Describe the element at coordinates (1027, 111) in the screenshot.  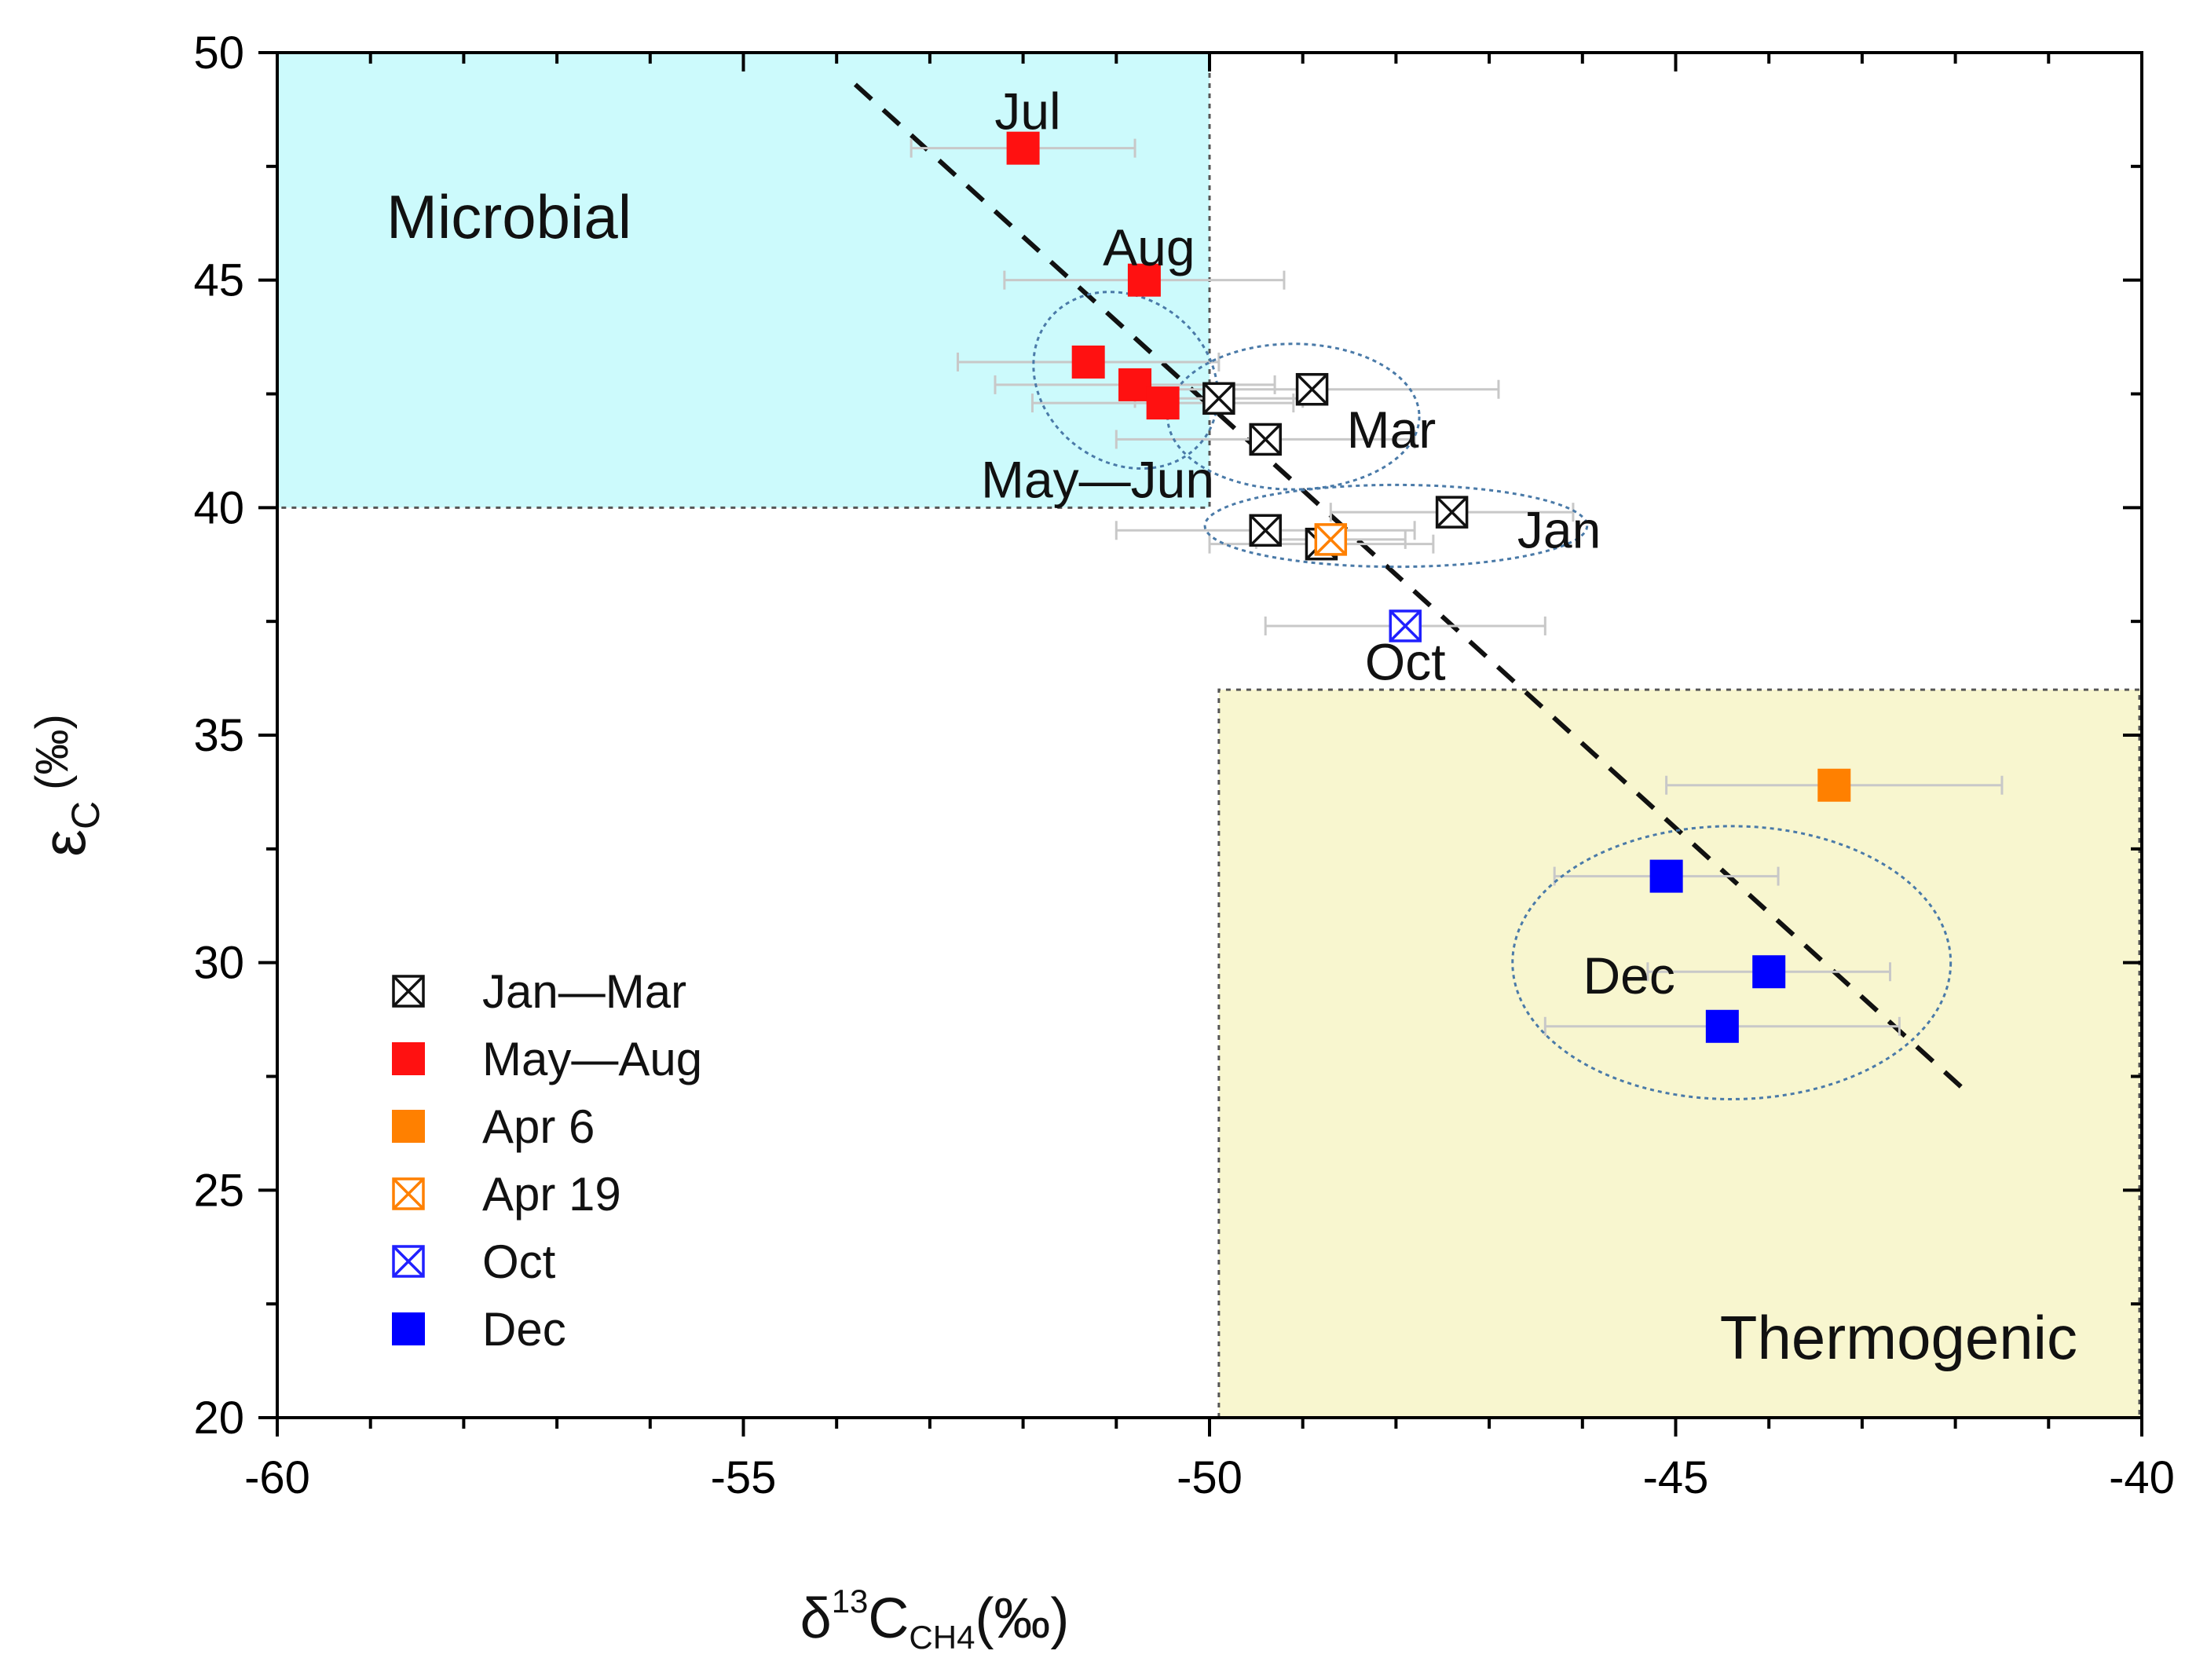
I see `annotation-jul: Jul` at that location.